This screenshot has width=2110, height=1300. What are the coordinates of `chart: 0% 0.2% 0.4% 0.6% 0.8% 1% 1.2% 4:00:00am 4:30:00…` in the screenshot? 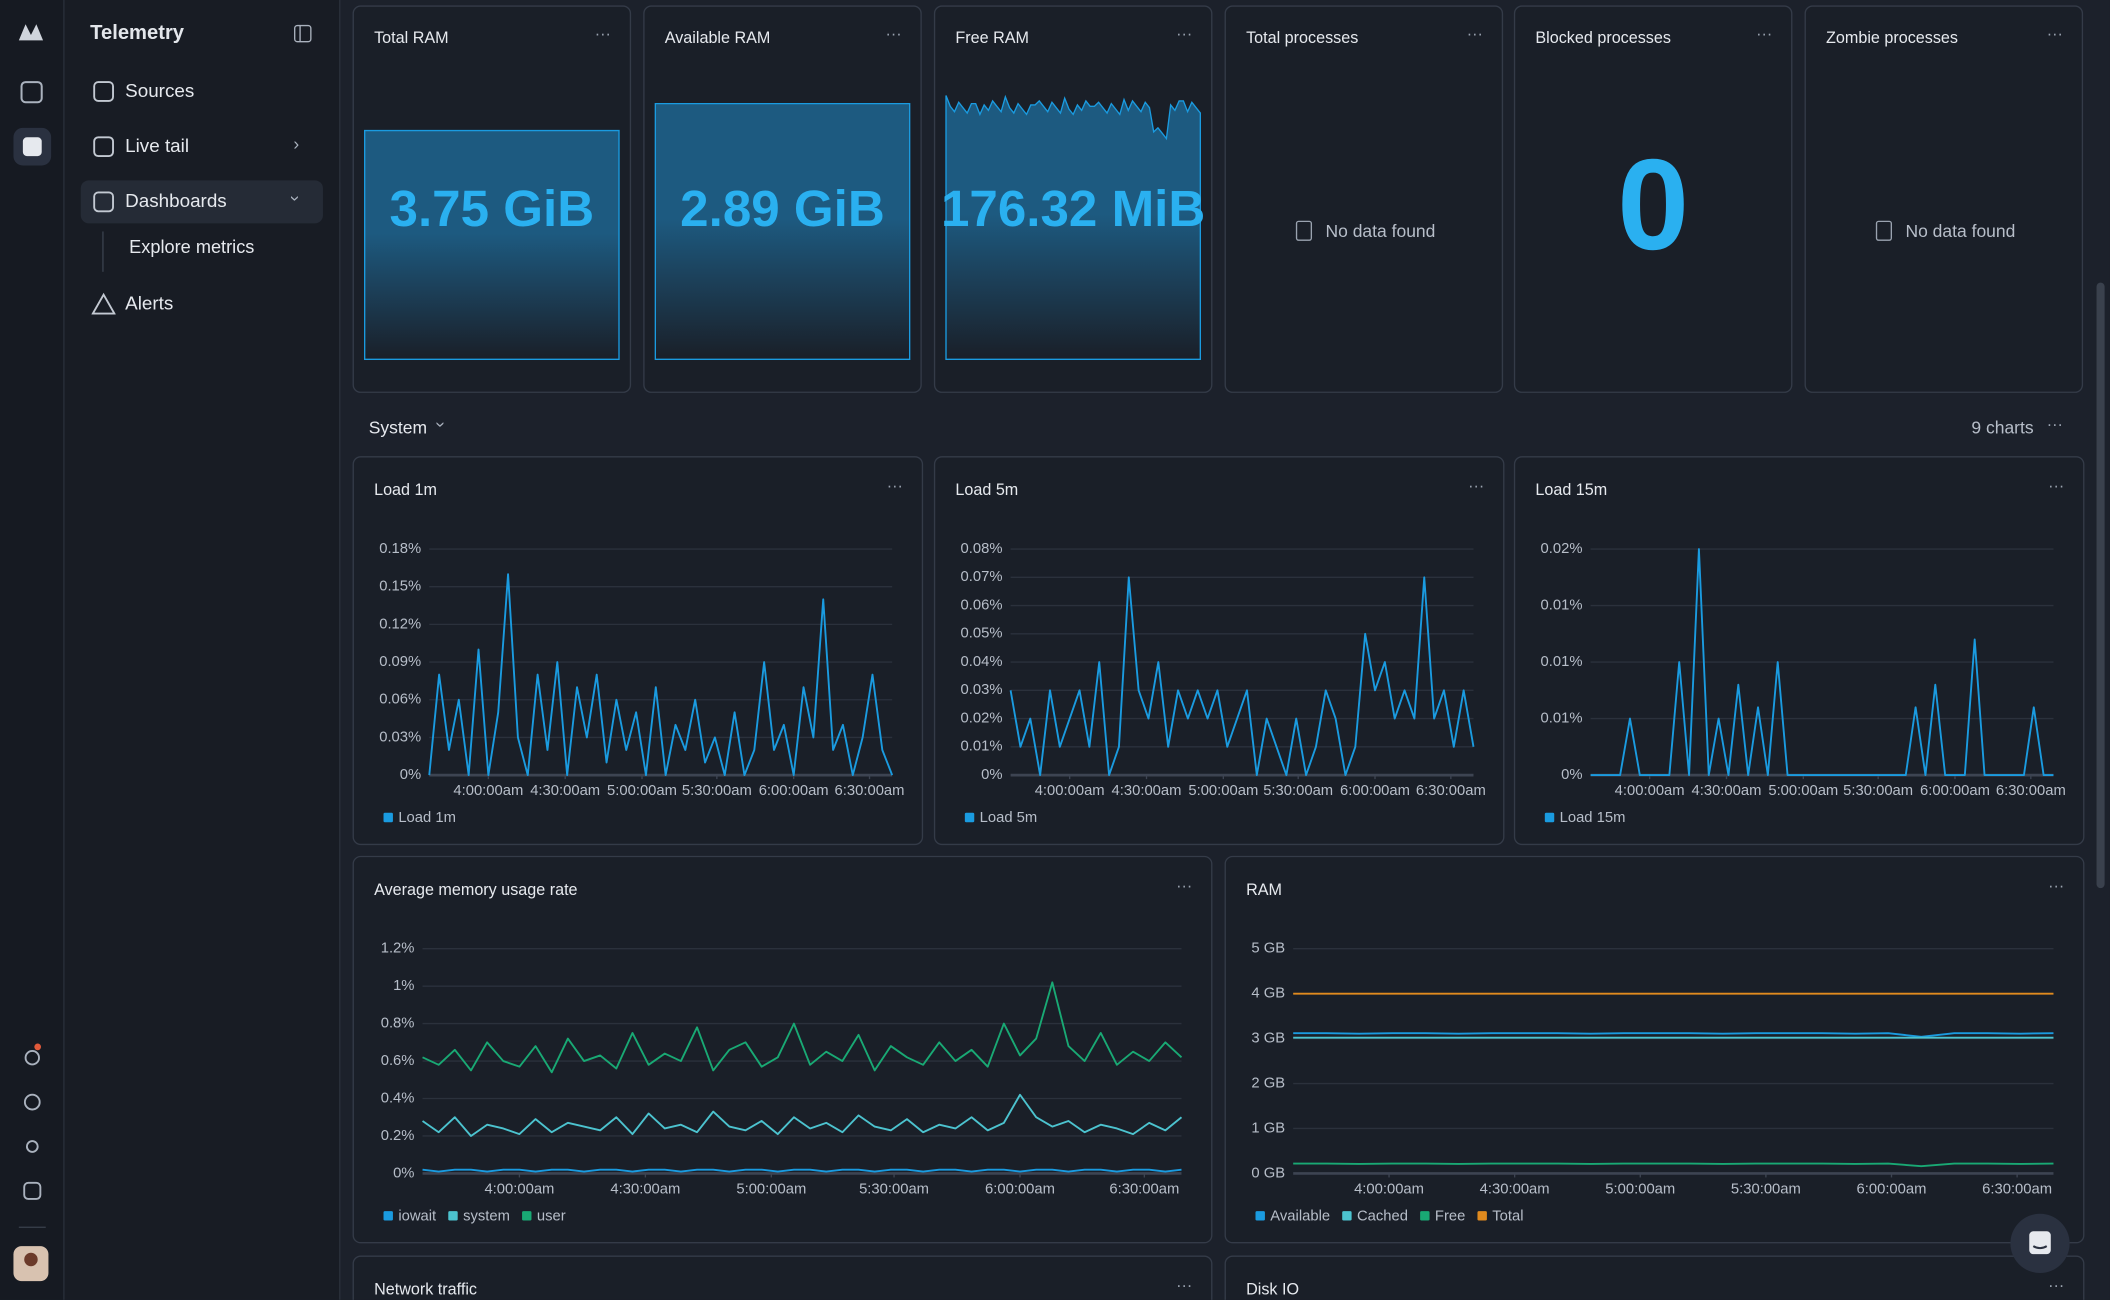 It's located at (782, 1082).